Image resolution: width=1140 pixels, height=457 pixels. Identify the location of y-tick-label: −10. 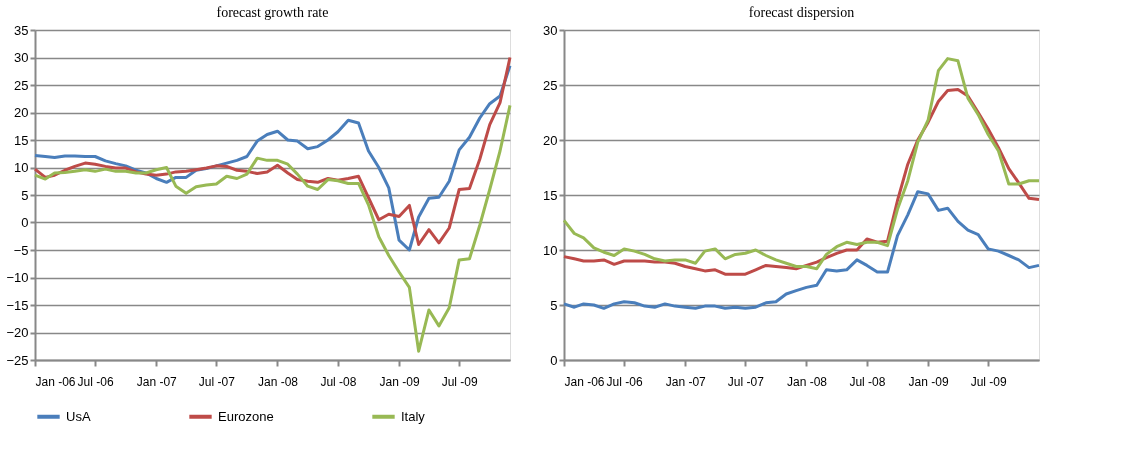
(17, 277).